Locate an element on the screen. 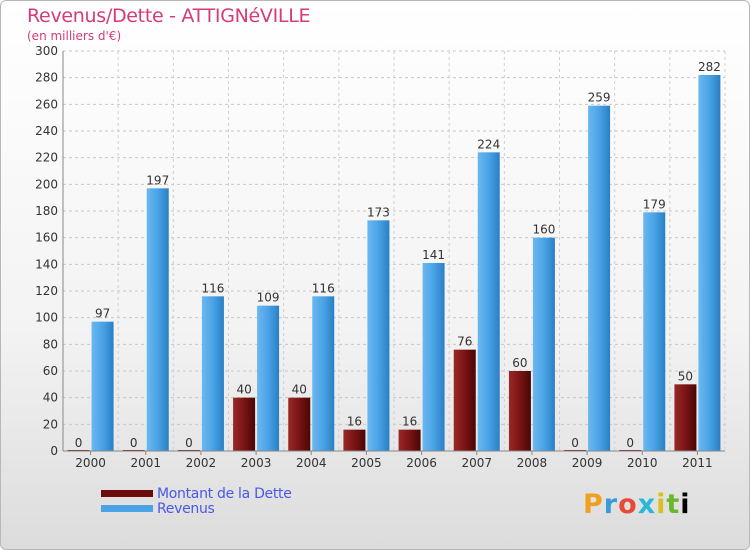 Image resolution: width=750 pixels, height=550 pixels. data-label-debt: 60 is located at coordinates (519, 363).